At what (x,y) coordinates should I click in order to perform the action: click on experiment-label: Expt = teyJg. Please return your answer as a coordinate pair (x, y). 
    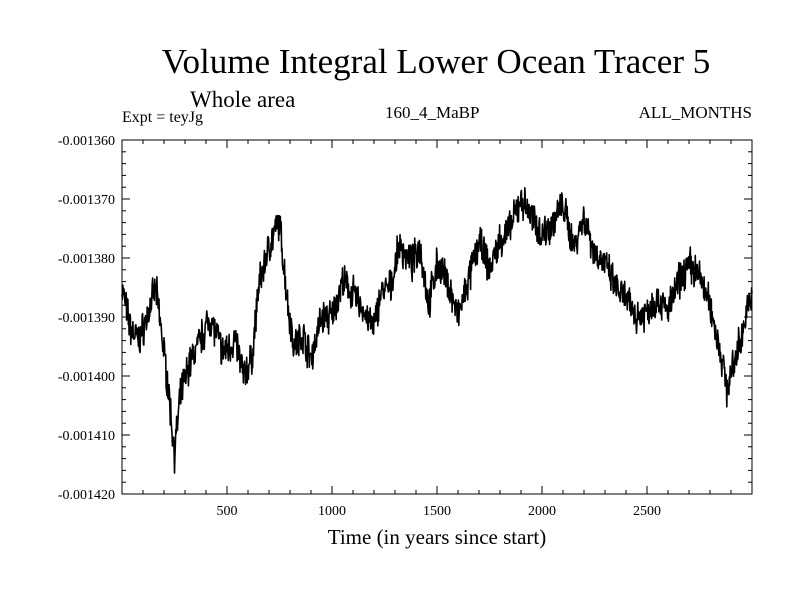
    Looking at the image, I should click on (163, 117).